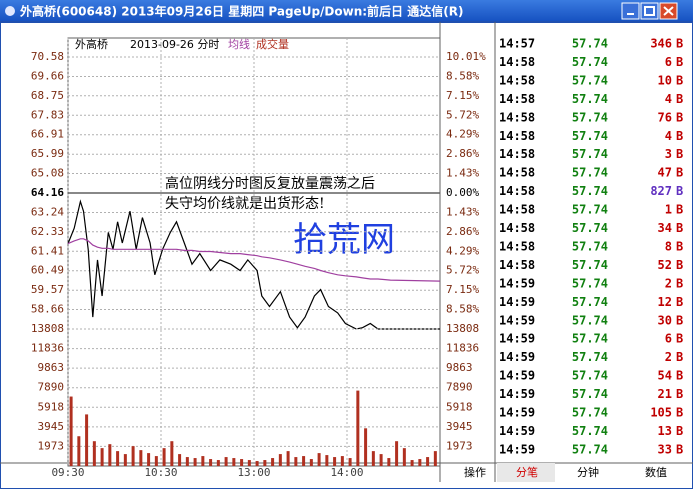 Image resolution: width=693 pixels, height=489 pixels. I want to click on y-tick-label: 66.91, so click(47, 134).